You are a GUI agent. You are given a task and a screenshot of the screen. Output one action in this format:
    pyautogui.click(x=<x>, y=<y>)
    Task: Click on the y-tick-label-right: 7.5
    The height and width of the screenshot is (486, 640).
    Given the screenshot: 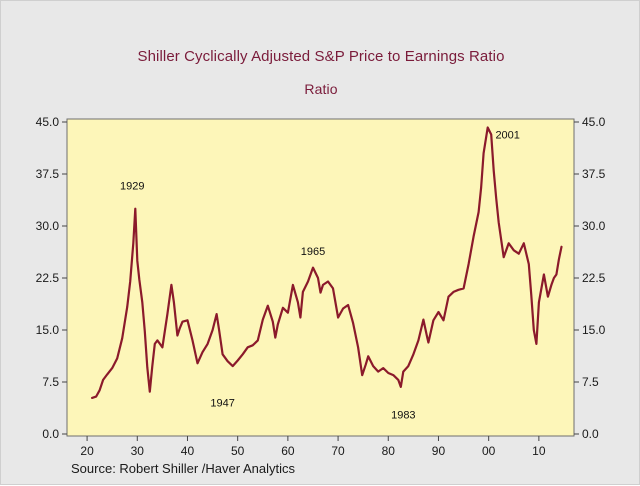 What is the action you would take?
    pyautogui.click(x=590, y=382)
    